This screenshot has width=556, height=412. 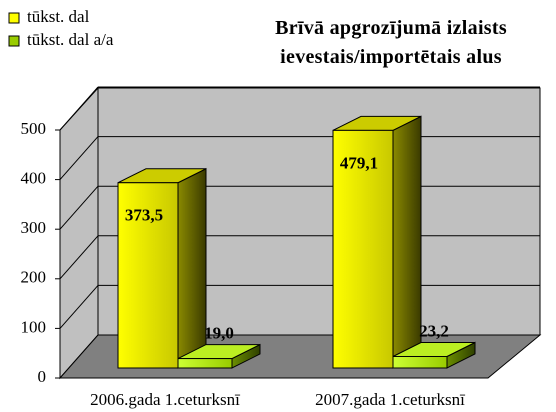 What do you see at coordinates (359, 162) in the screenshot?
I see `value-label: 479,1` at bounding box center [359, 162].